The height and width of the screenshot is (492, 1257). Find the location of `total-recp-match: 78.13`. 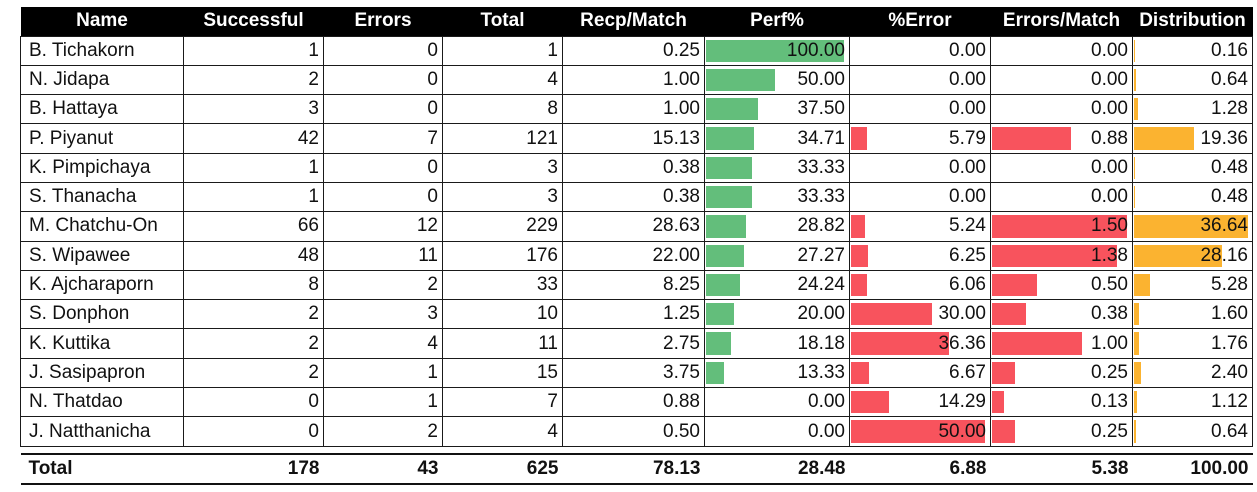

total-recp-match: 78.13 is located at coordinates (633, 468).